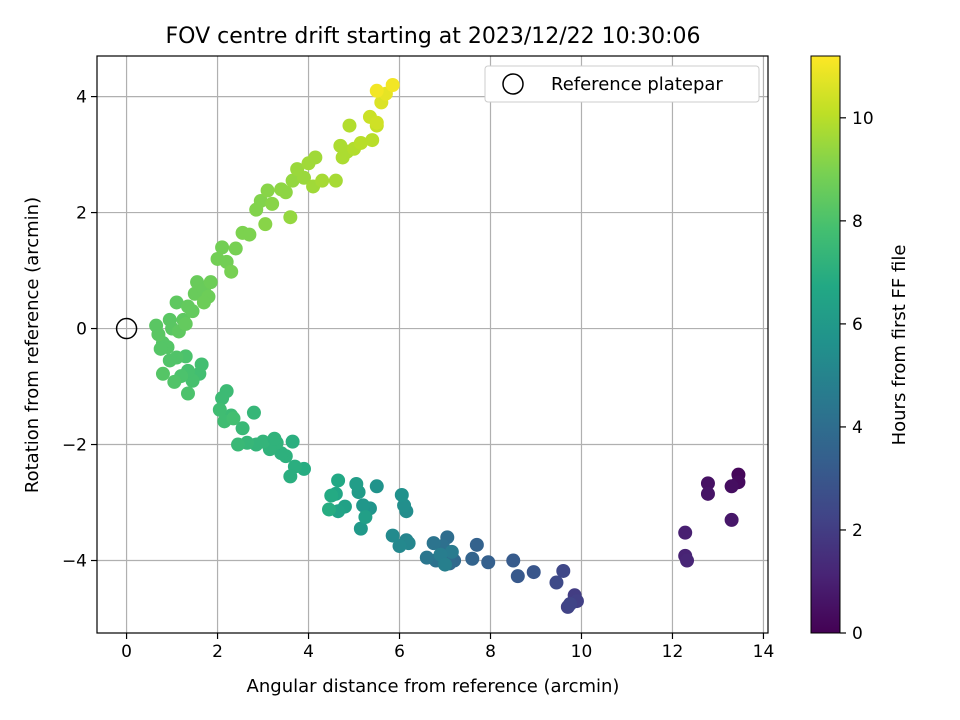 The height and width of the screenshot is (720, 960). I want to click on x-axis-ticks: 0 2 4 6 8 10 12 14, so click(447, 647).